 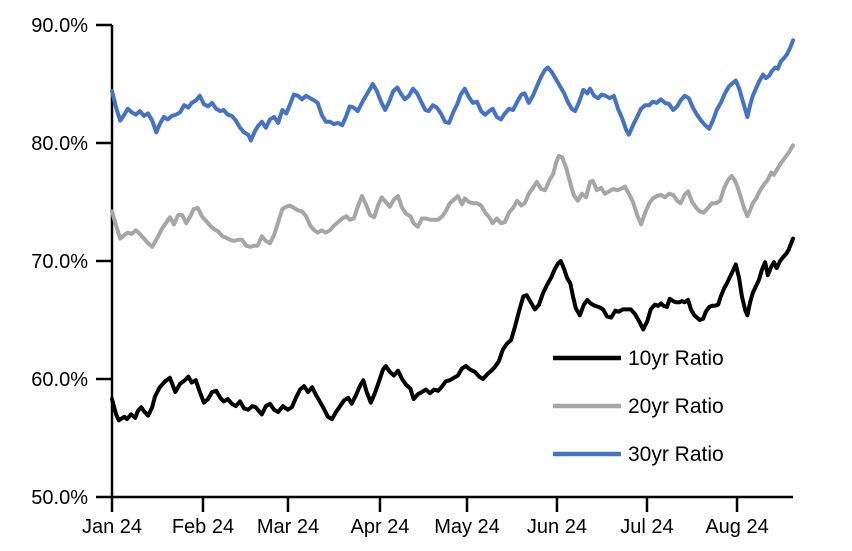 I want to click on legend-item-10yr-ratio: 10yr Ratio, so click(x=638, y=358).